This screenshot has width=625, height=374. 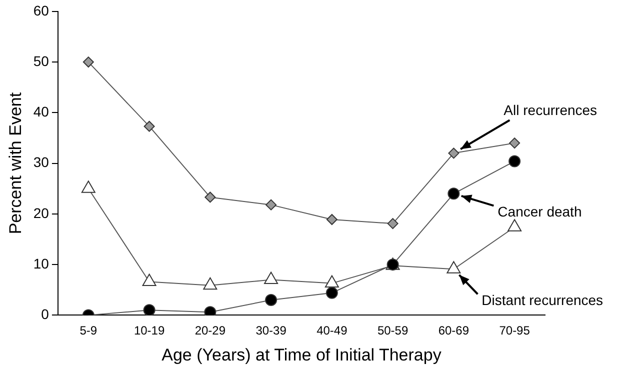 What do you see at coordinates (551, 110) in the screenshot?
I see `annotation: All recurrences` at bounding box center [551, 110].